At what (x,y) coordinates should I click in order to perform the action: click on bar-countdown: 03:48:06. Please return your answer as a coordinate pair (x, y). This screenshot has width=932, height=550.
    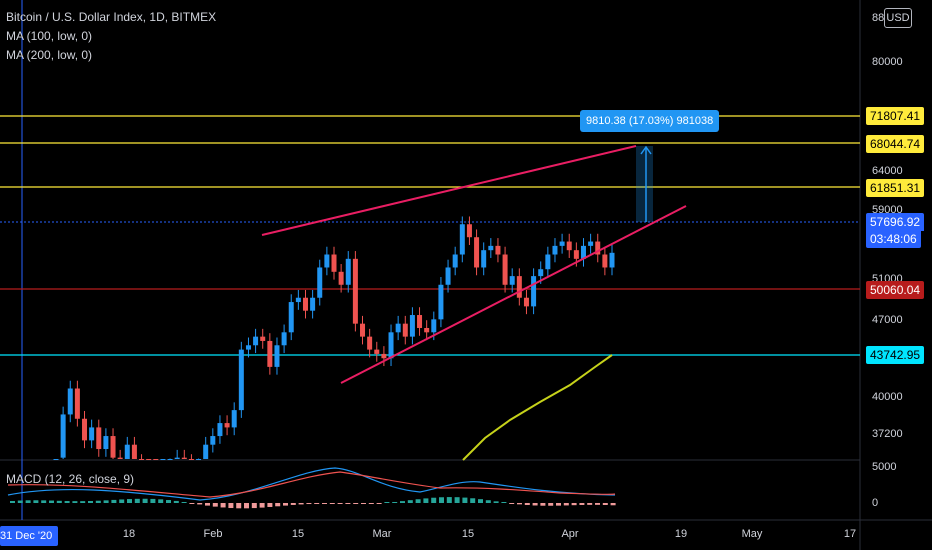
    Looking at the image, I should click on (893, 239).